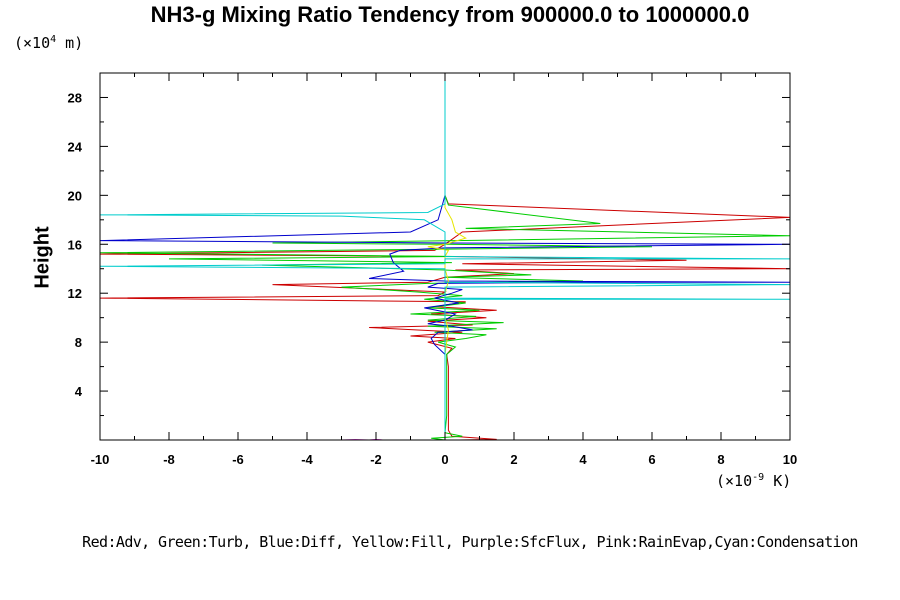 The height and width of the screenshot is (600, 900). I want to click on y-tick-label: 24, so click(75, 146).